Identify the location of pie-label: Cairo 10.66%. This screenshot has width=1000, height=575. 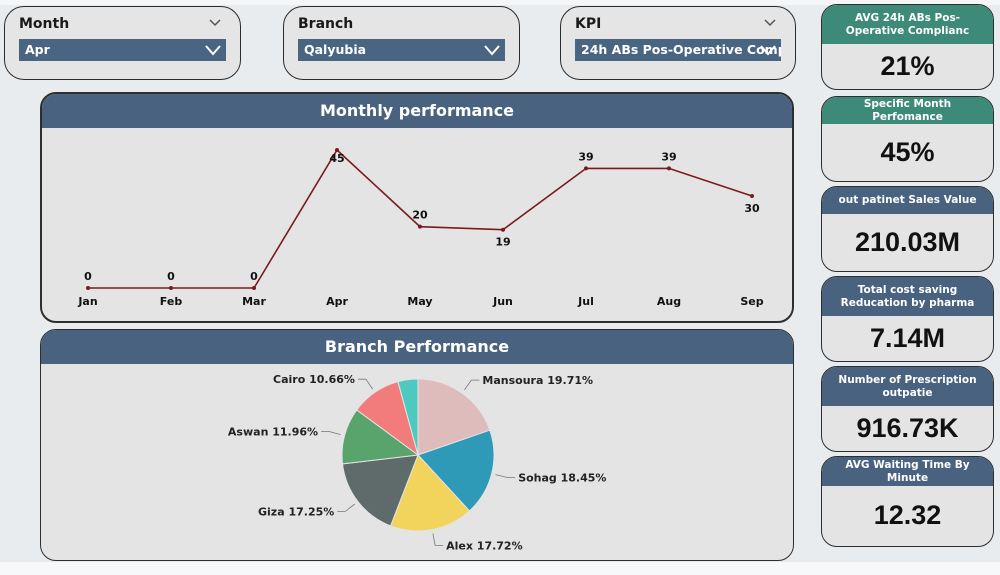
(314, 379).